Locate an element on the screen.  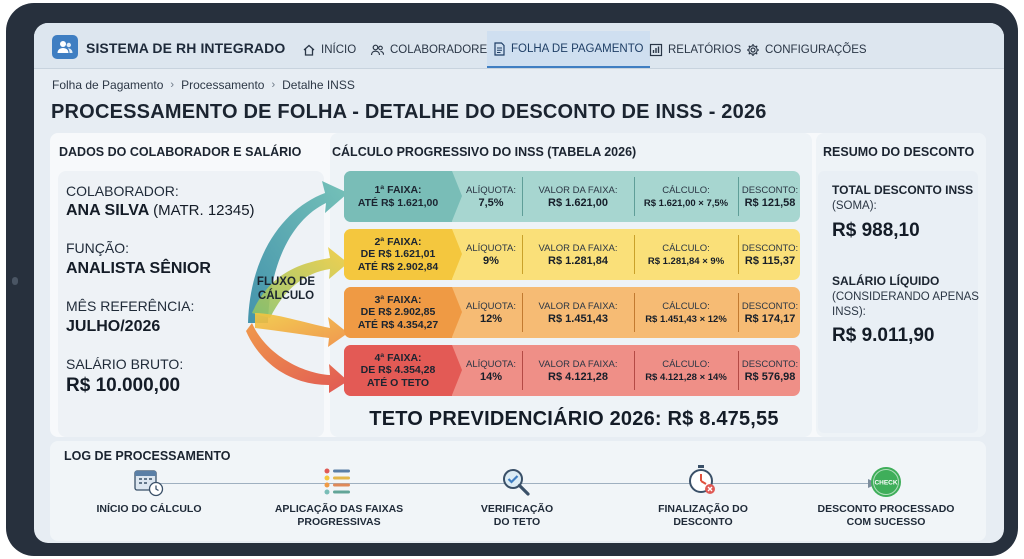
band-range: DE R$ 4.354,28 is located at coordinates (398, 370).